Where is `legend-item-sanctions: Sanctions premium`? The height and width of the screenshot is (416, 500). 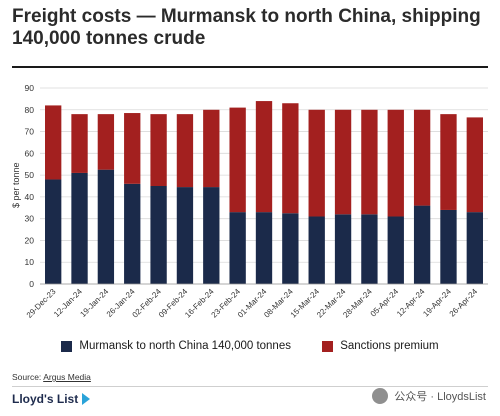
legend-item-sanctions: Sanctions premium is located at coordinates (380, 346).